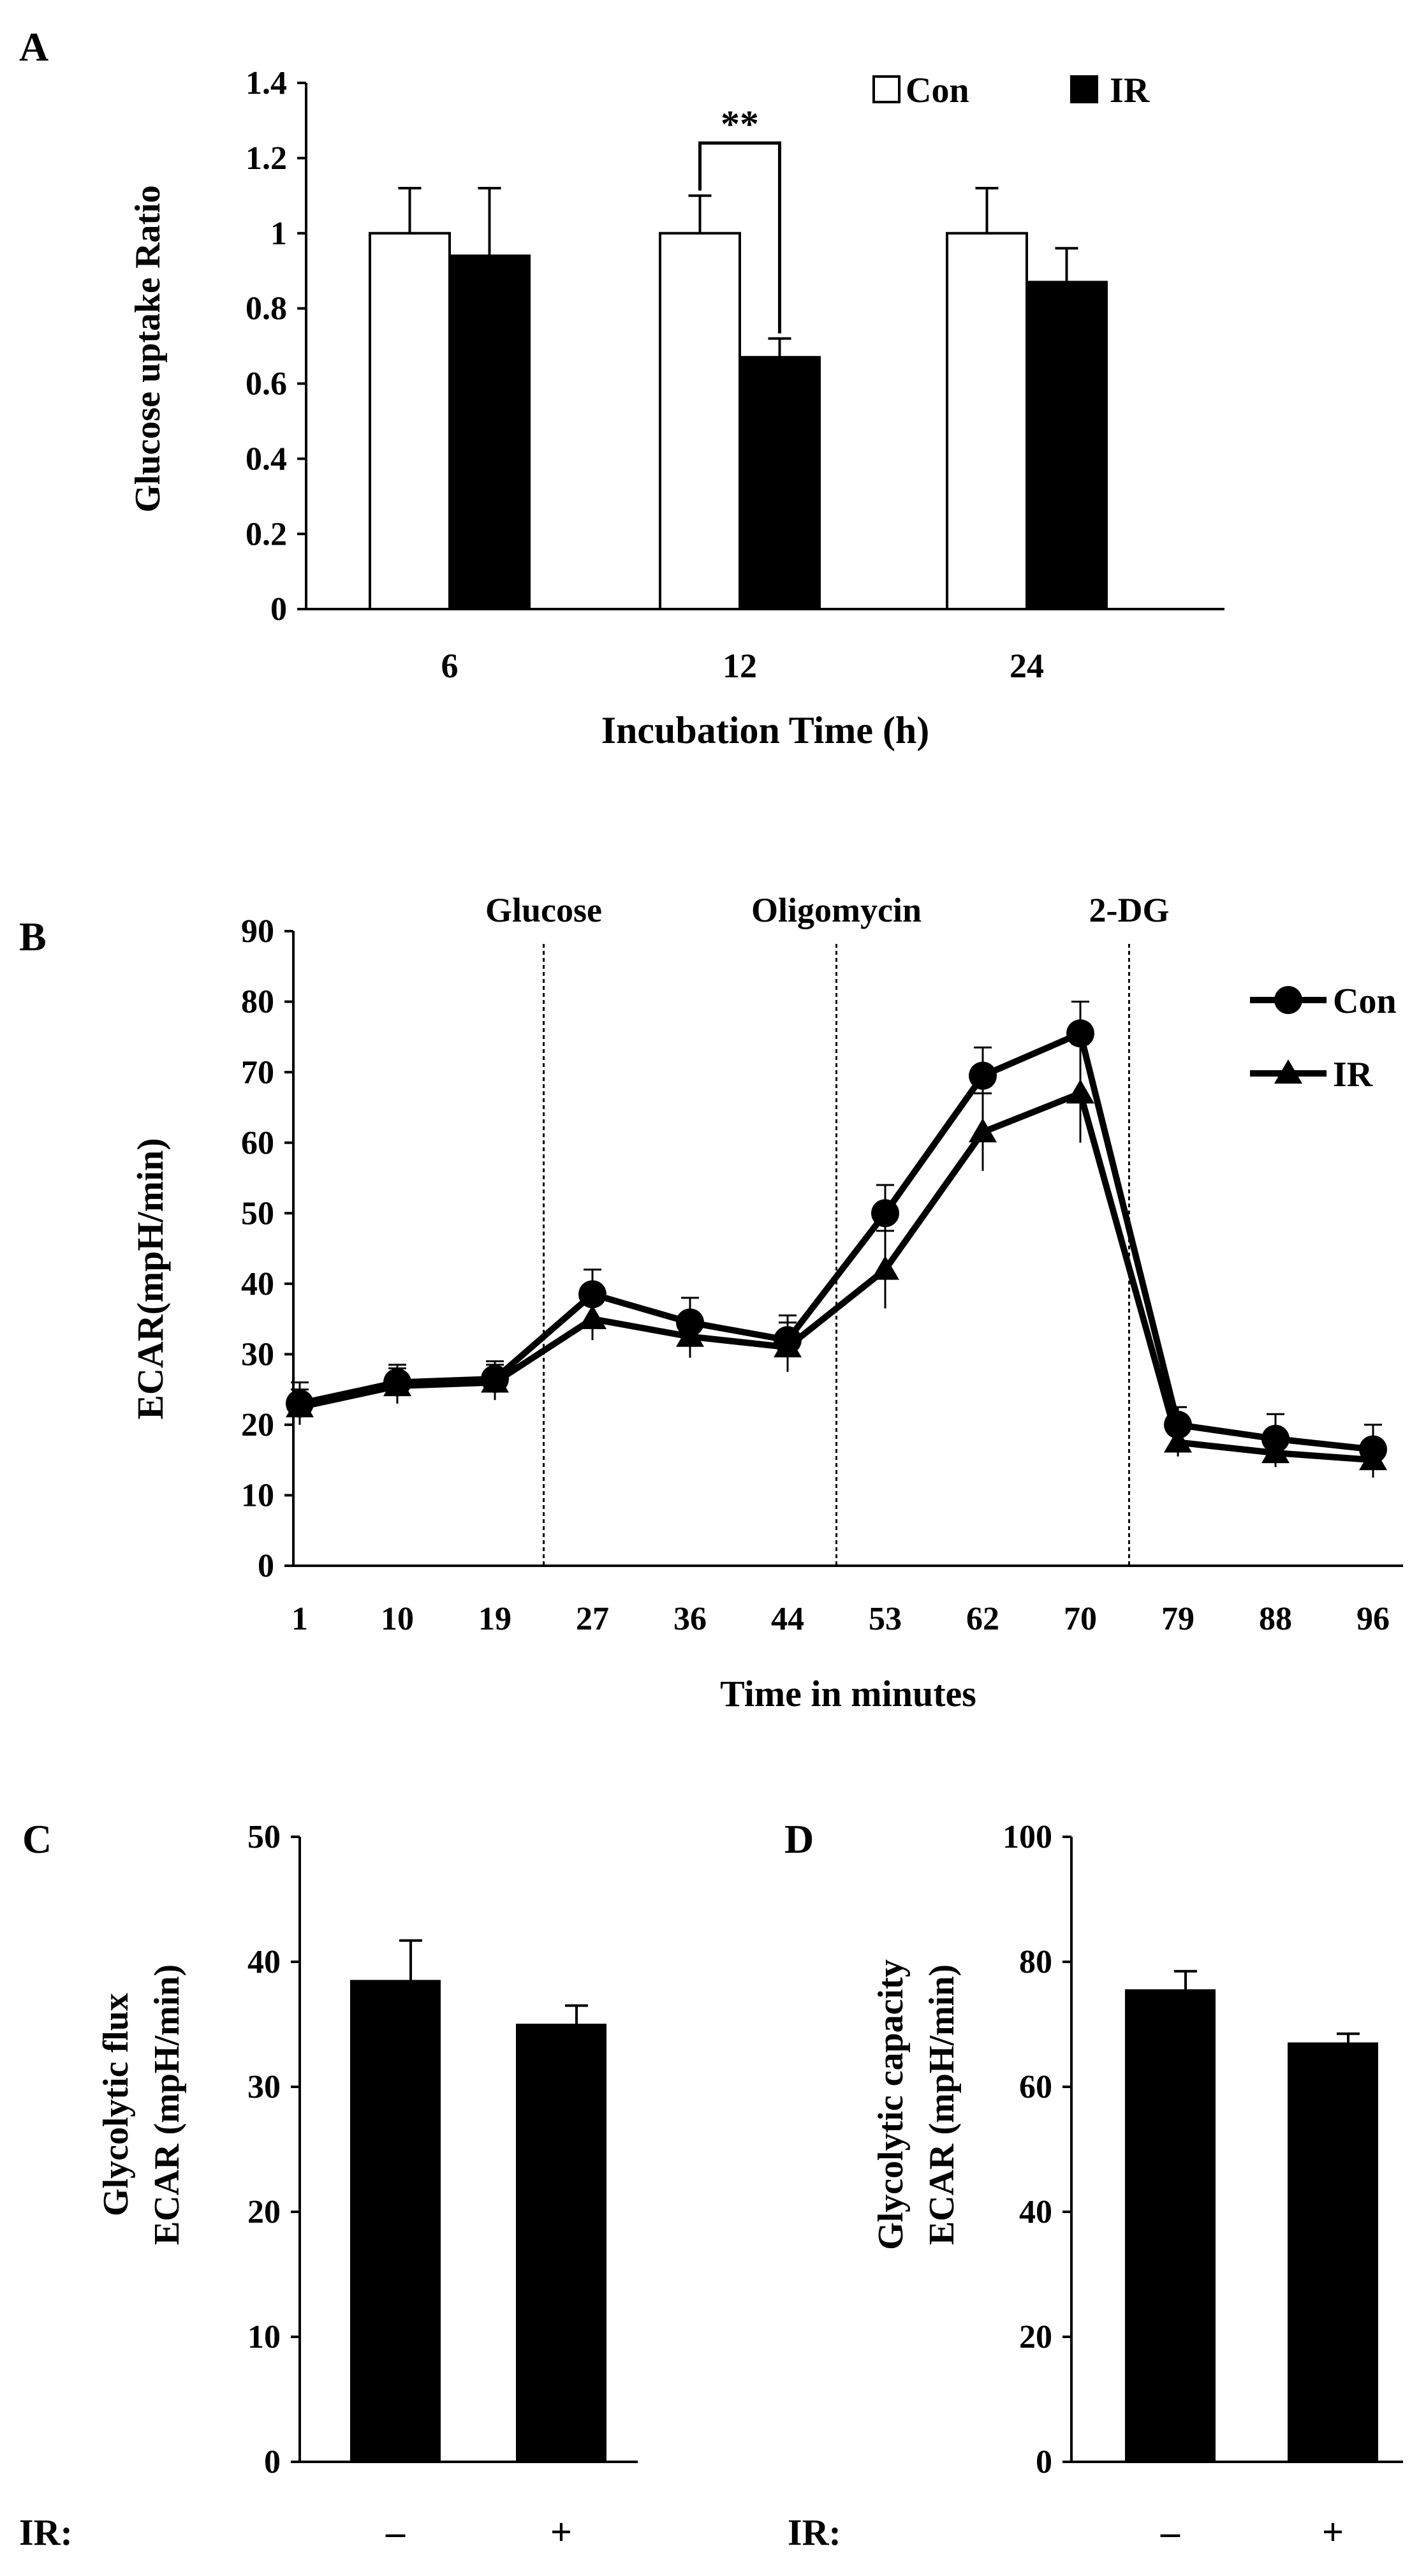  I want to click on y-axis-label: Glycolytic capacity ECAR (mpH/min), so click(916, 2104).